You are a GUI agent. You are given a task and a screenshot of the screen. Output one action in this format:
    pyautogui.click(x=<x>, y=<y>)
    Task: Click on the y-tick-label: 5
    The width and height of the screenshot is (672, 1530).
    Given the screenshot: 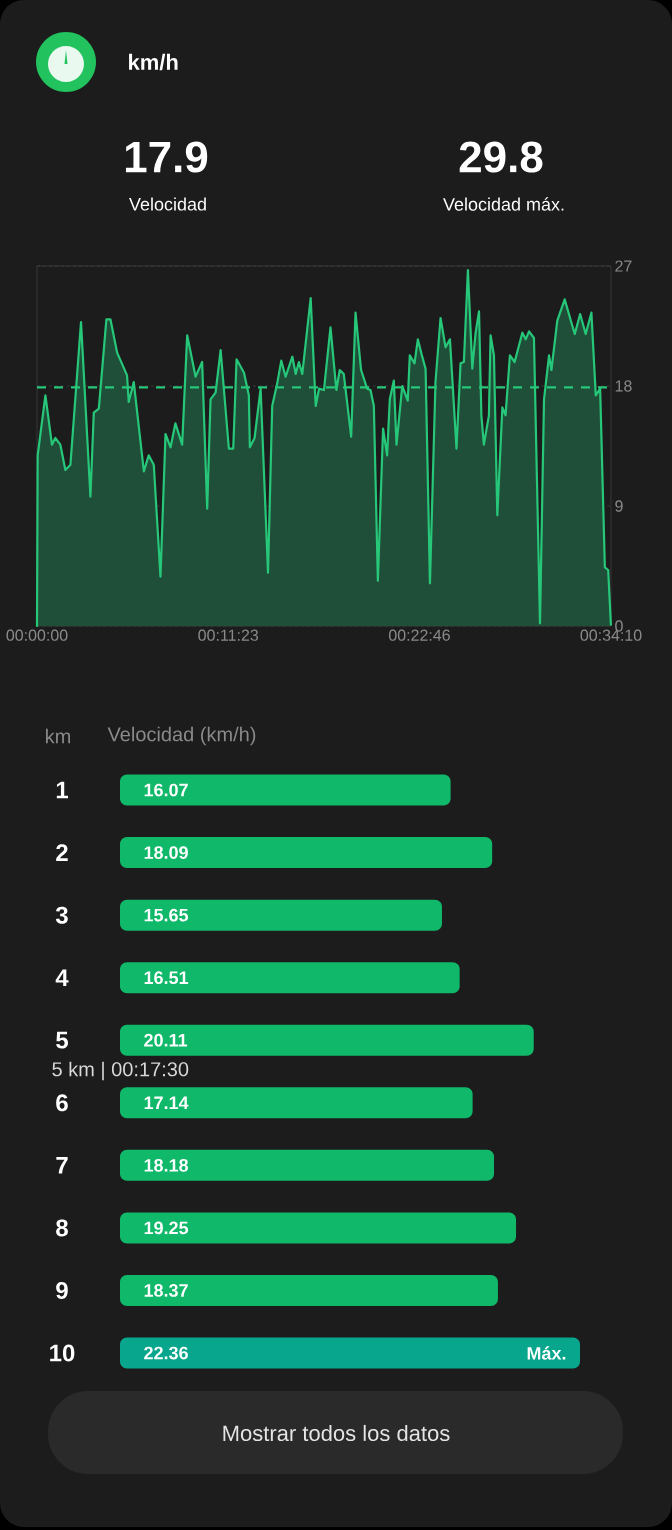 What is the action you would take?
    pyautogui.click(x=62, y=1040)
    